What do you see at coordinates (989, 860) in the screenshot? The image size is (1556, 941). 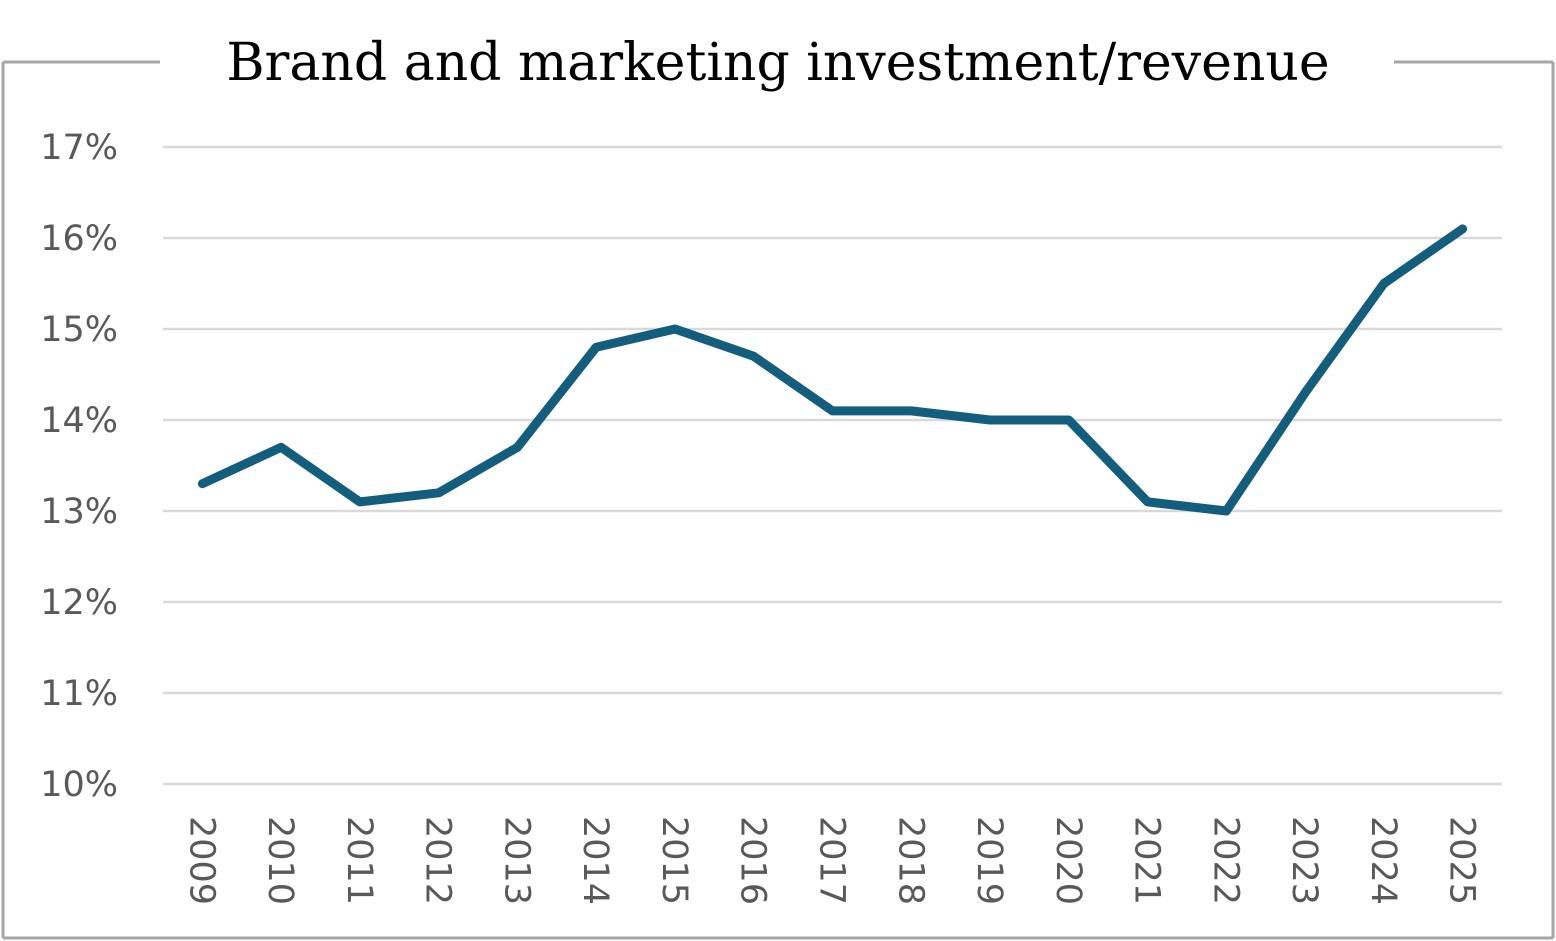 I see `x-tick-label: 2019` at bounding box center [989, 860].